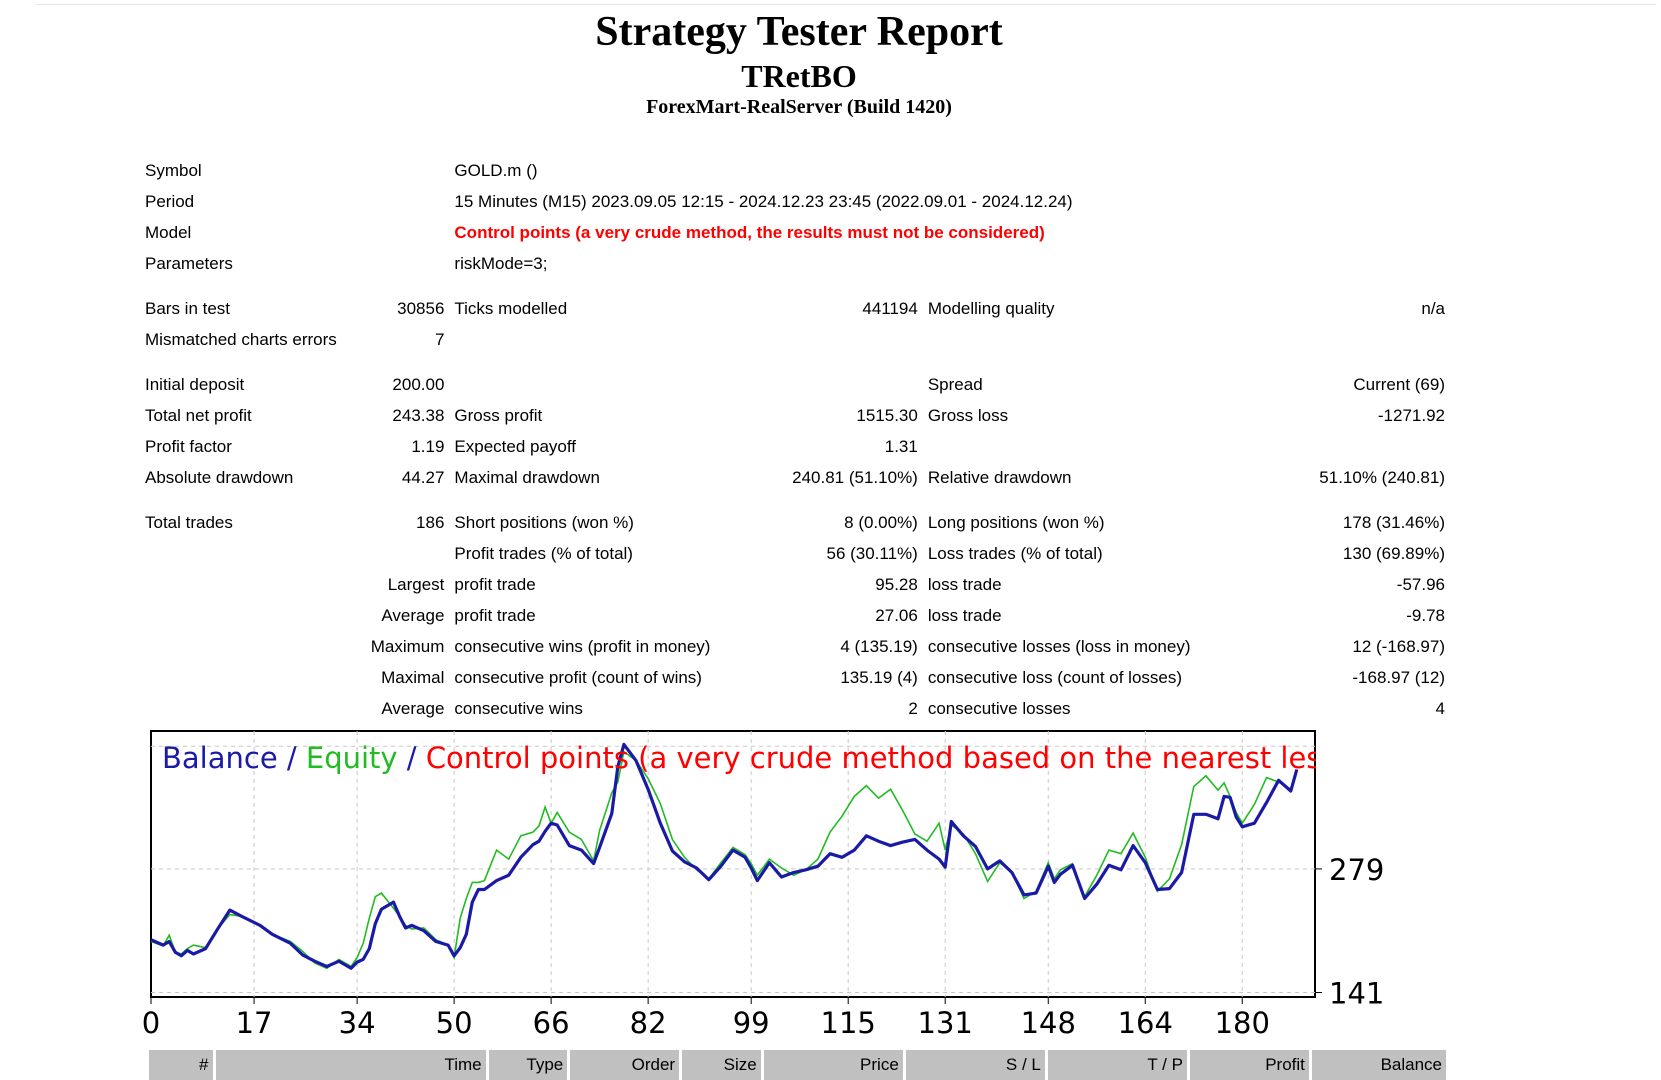 The image size is (1661, 1080). What do you see at coordinates (913, 708) in the screenshot?
I see `avg-consec-wins-value: 2` at bounding box center [913, 708].